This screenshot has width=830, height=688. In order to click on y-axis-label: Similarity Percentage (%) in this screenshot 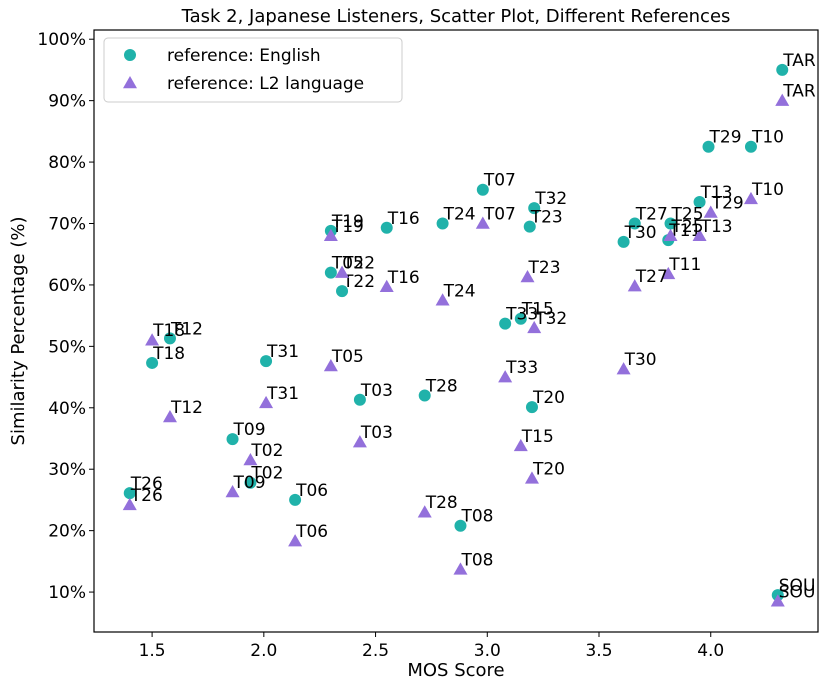, I will do `click(18, 331)`.